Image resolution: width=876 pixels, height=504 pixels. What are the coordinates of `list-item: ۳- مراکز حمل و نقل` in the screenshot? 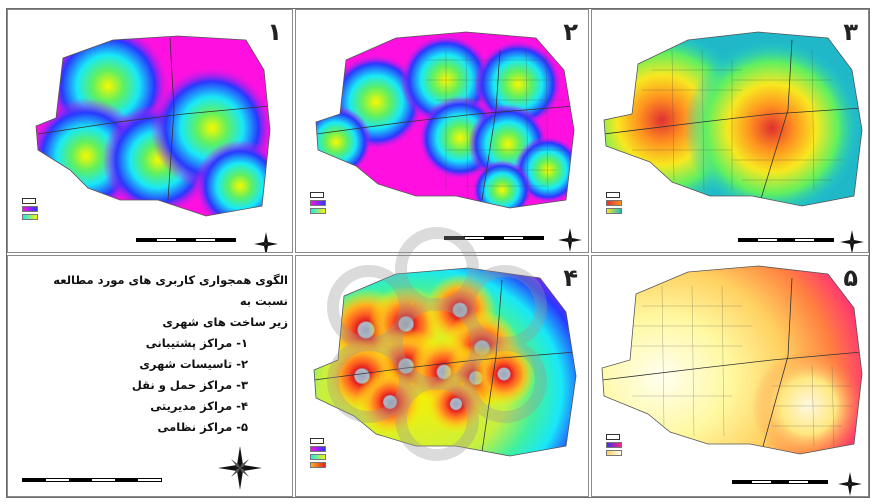 It's located at (189, 385).